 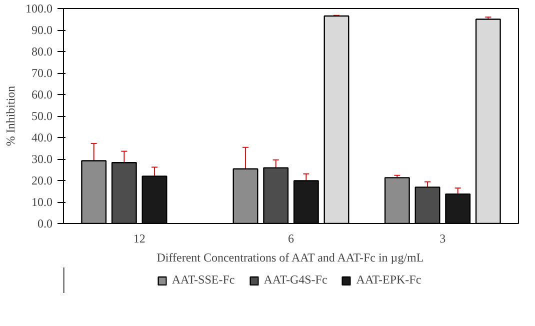 I want to click on y-tick-label: 50.0, so click(x=42, y=116).